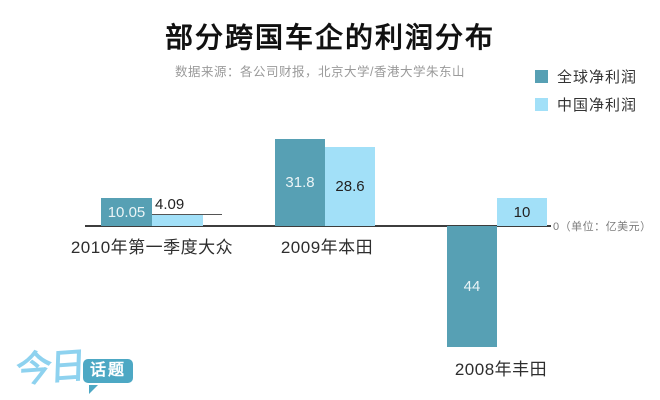 The image size is (660, 400). I want to click on legend-label-china: 中国净利润, so click(597, 105).